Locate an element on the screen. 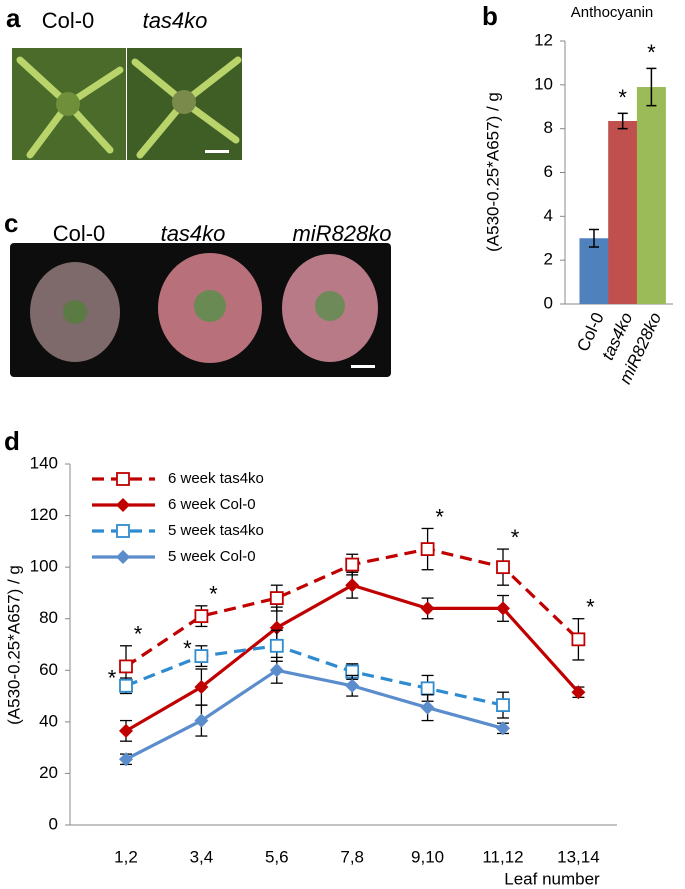 This screenshot has height=889, width=685. x-tick-label: 1,2 is located at coordinates (126, 856).